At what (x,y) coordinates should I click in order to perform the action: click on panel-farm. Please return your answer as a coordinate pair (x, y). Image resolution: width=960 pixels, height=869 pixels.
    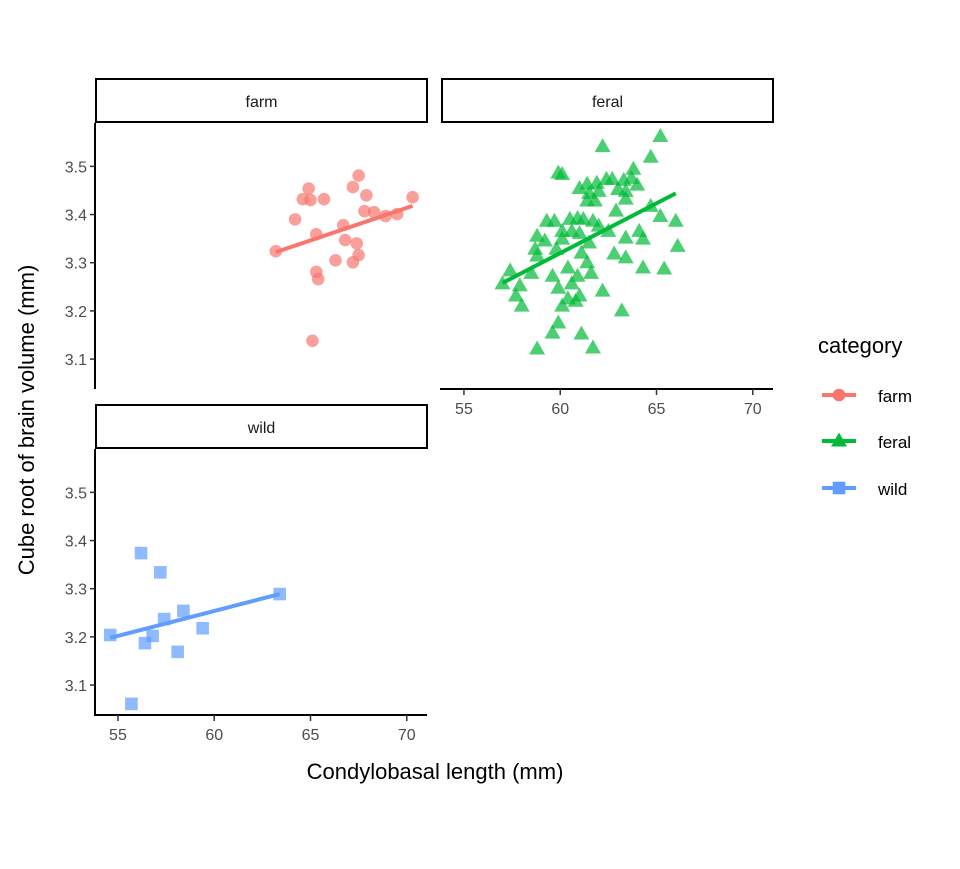
    Looking at the image, I should click on (344, 258).